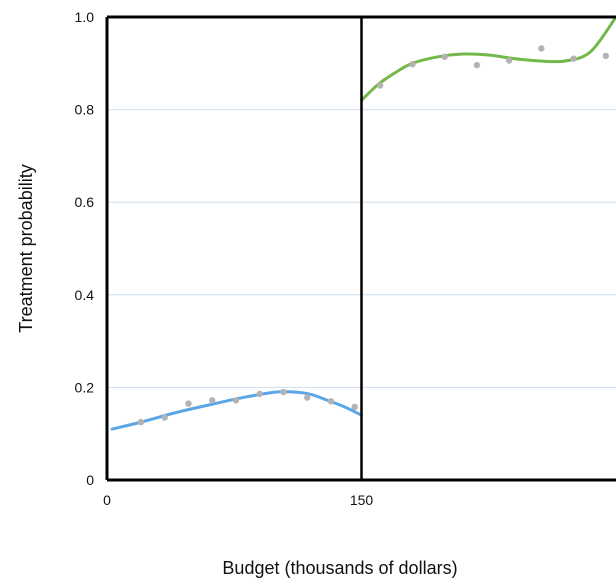  Describe the element at coordinates (90, 480) in the screenshot. I see `y-tick-label: 0` at that location.